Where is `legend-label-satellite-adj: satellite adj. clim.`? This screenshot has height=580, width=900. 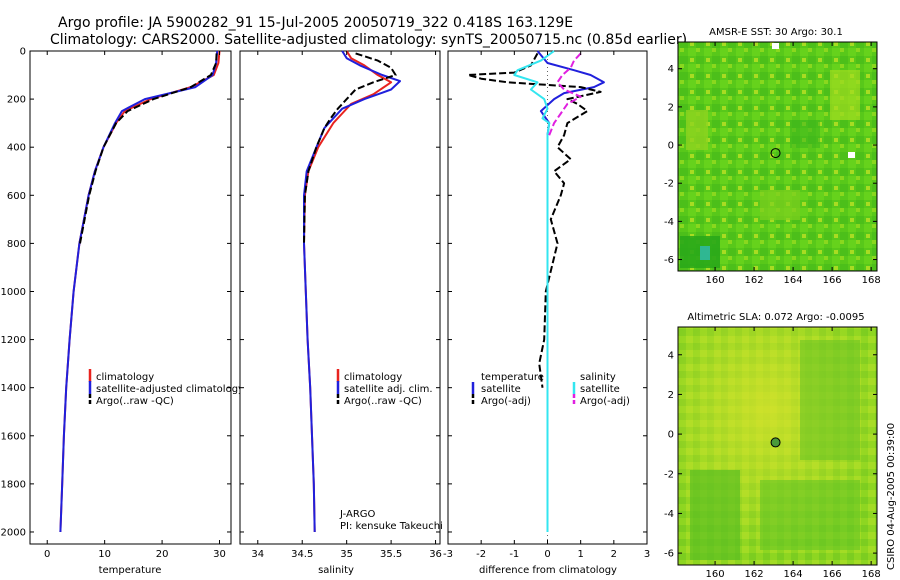 legend-label-satellite-adj: satellite adj. clim. is located at coordinates (388, 389).